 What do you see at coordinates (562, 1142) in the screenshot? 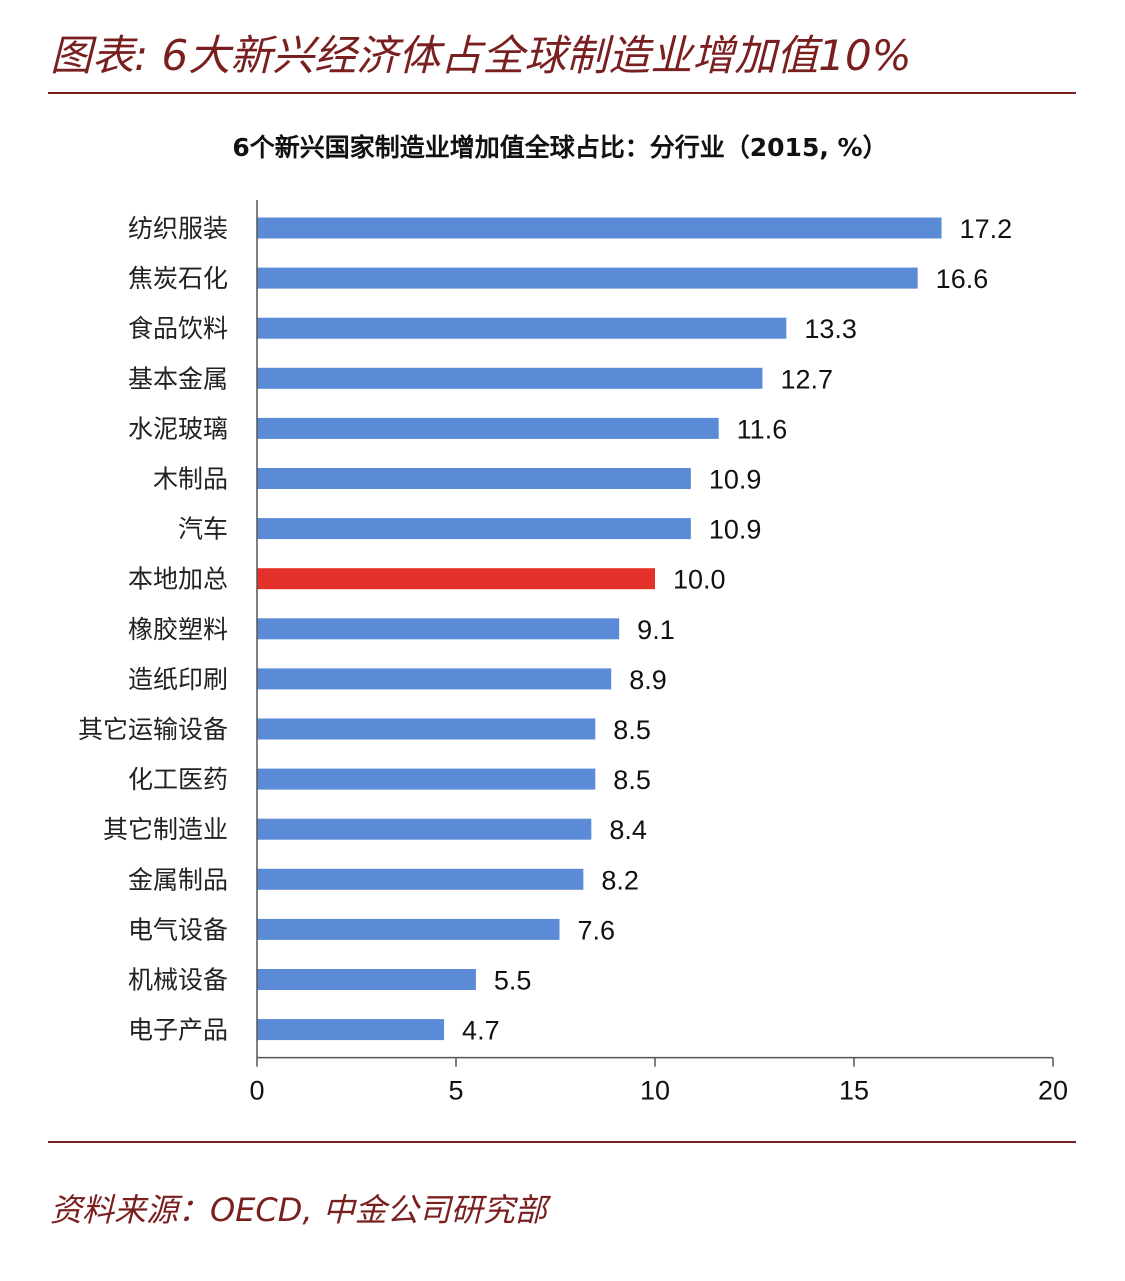
I see `bottom-divider` at bounding box center [562, 1142].